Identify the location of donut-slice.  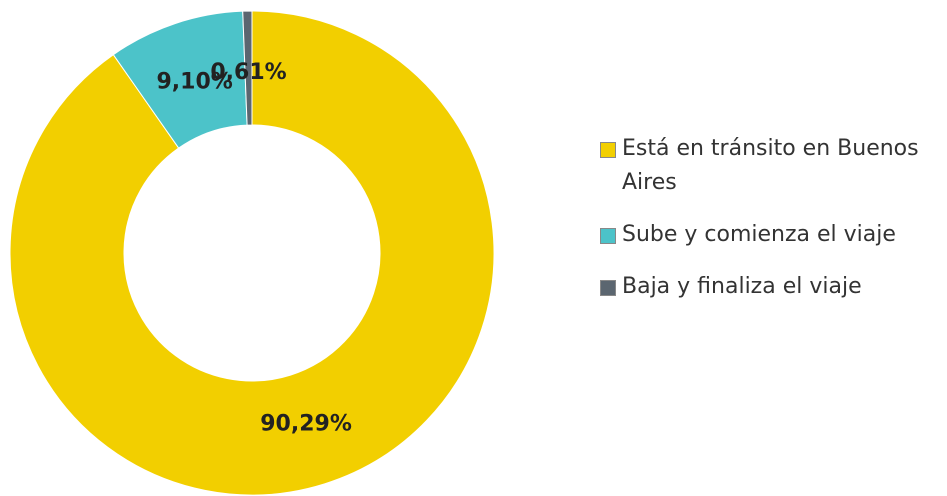
(247, 68).